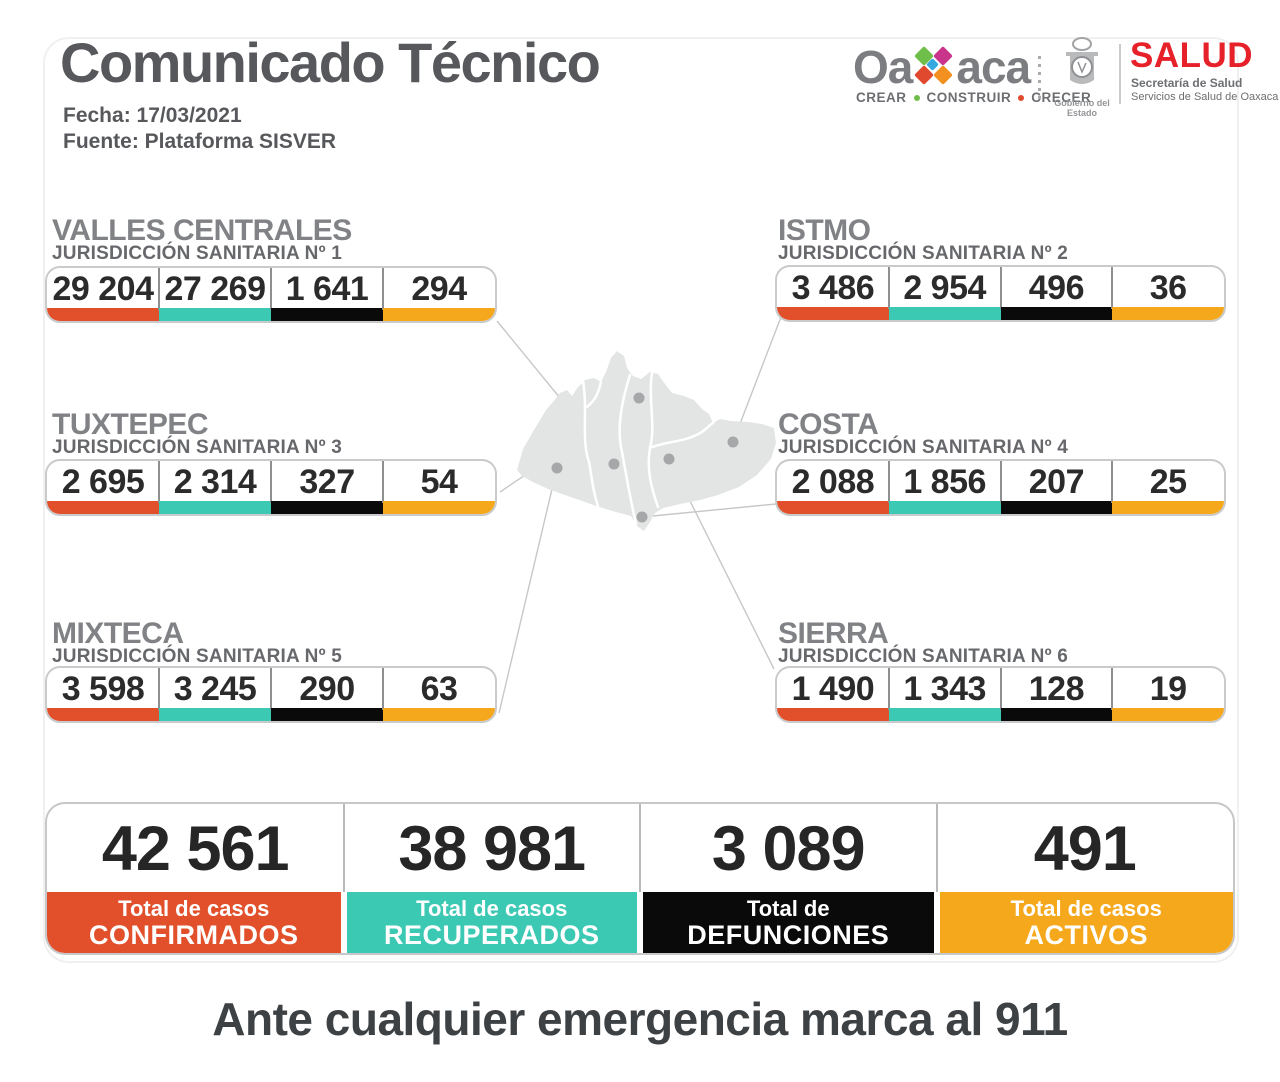  Describe the element at coordinates (197, 656) in the screenshot. I see `region-jurisdiction-5: JURISDICCIÓN SANITARIA Nº 5` at that location.